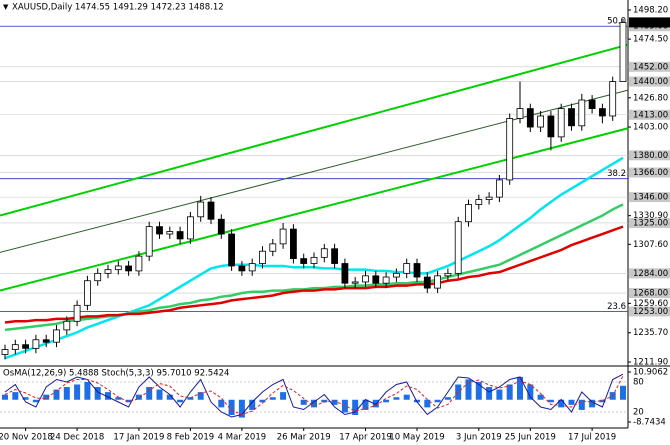 This screenshot has width=670, height=445. Describe the element at coordinates (650, 304) in the screenshot. I see `y-tick-label: 1259.60` at that location.